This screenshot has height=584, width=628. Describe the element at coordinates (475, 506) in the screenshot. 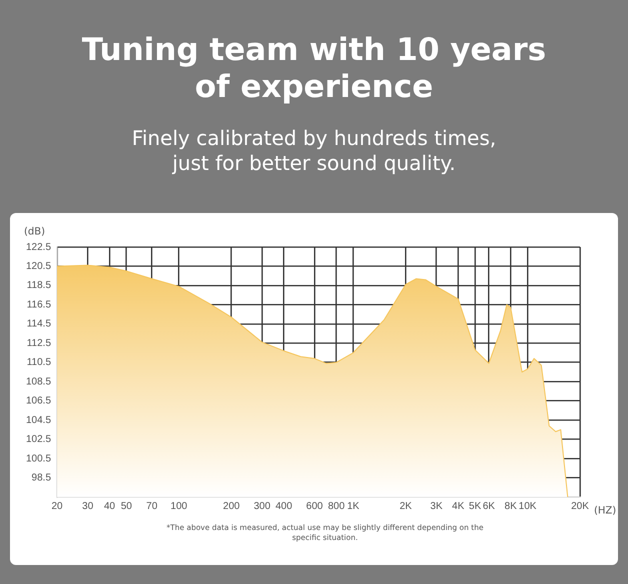

I see `x-tick-label: 5K` at that location.